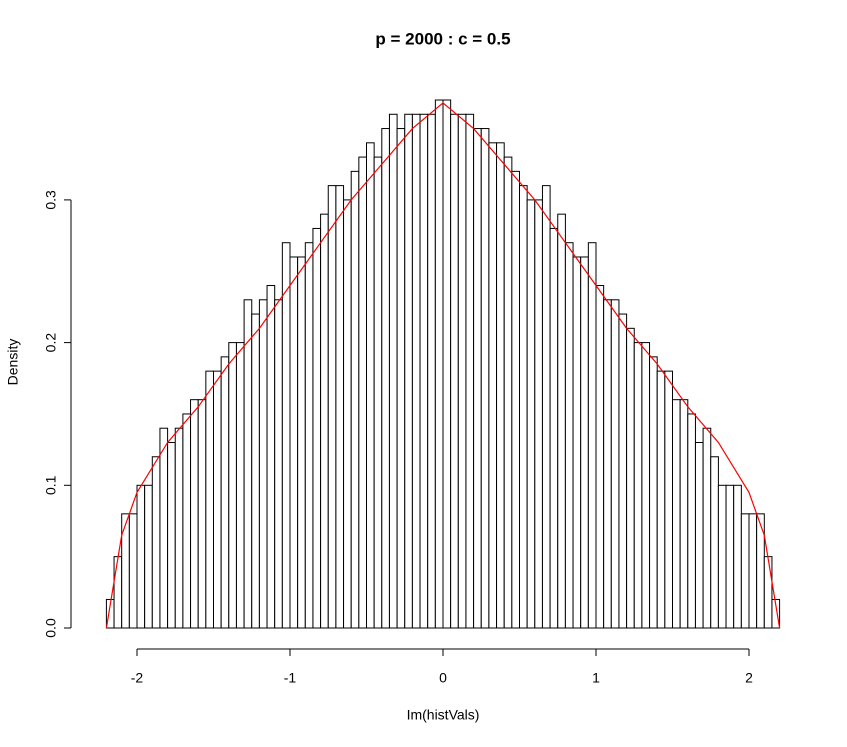 This screenshot has height=747, width=847. I want to click on x-tick-label: -1, so click(290, 678).